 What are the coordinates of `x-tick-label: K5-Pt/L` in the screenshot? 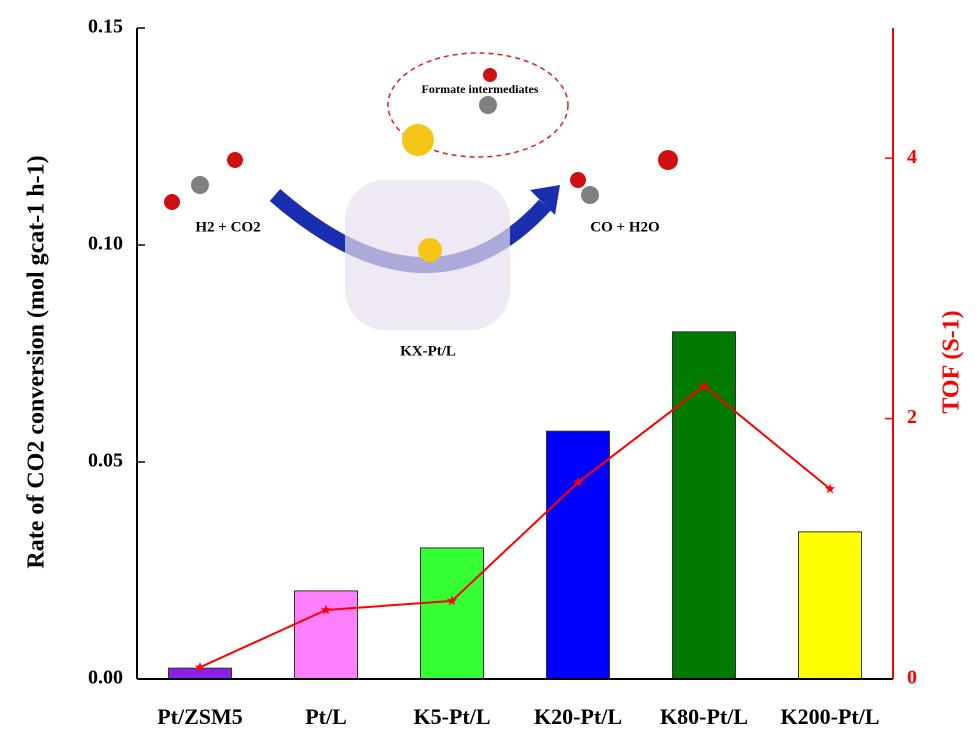 It's located at (452, 716).